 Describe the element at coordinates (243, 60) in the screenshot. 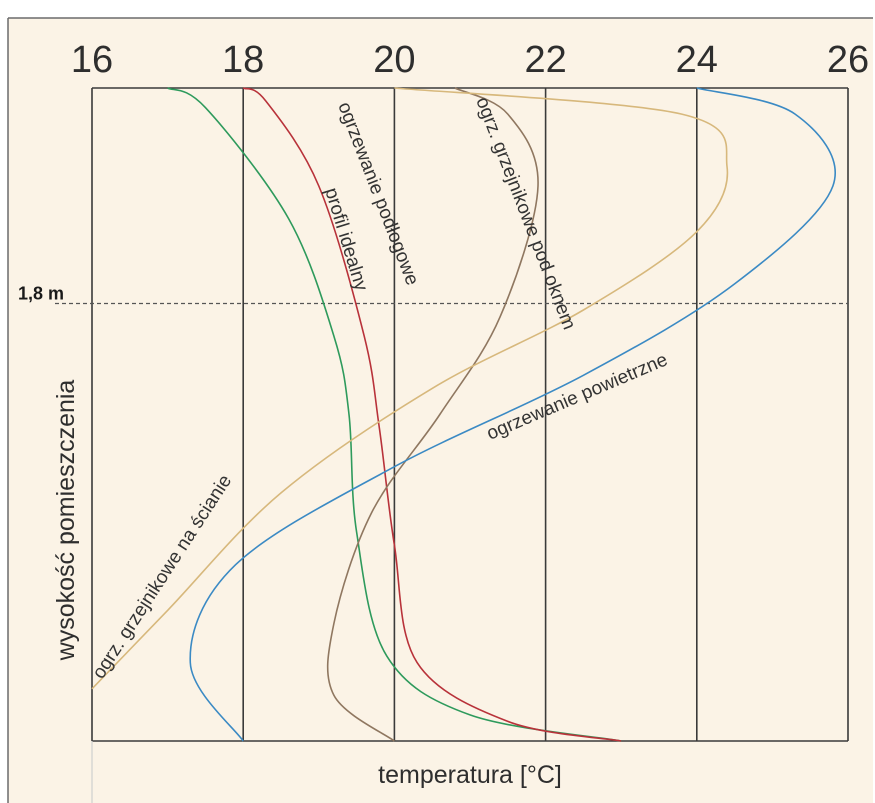

I see `x-tick-label: 18` at that location.